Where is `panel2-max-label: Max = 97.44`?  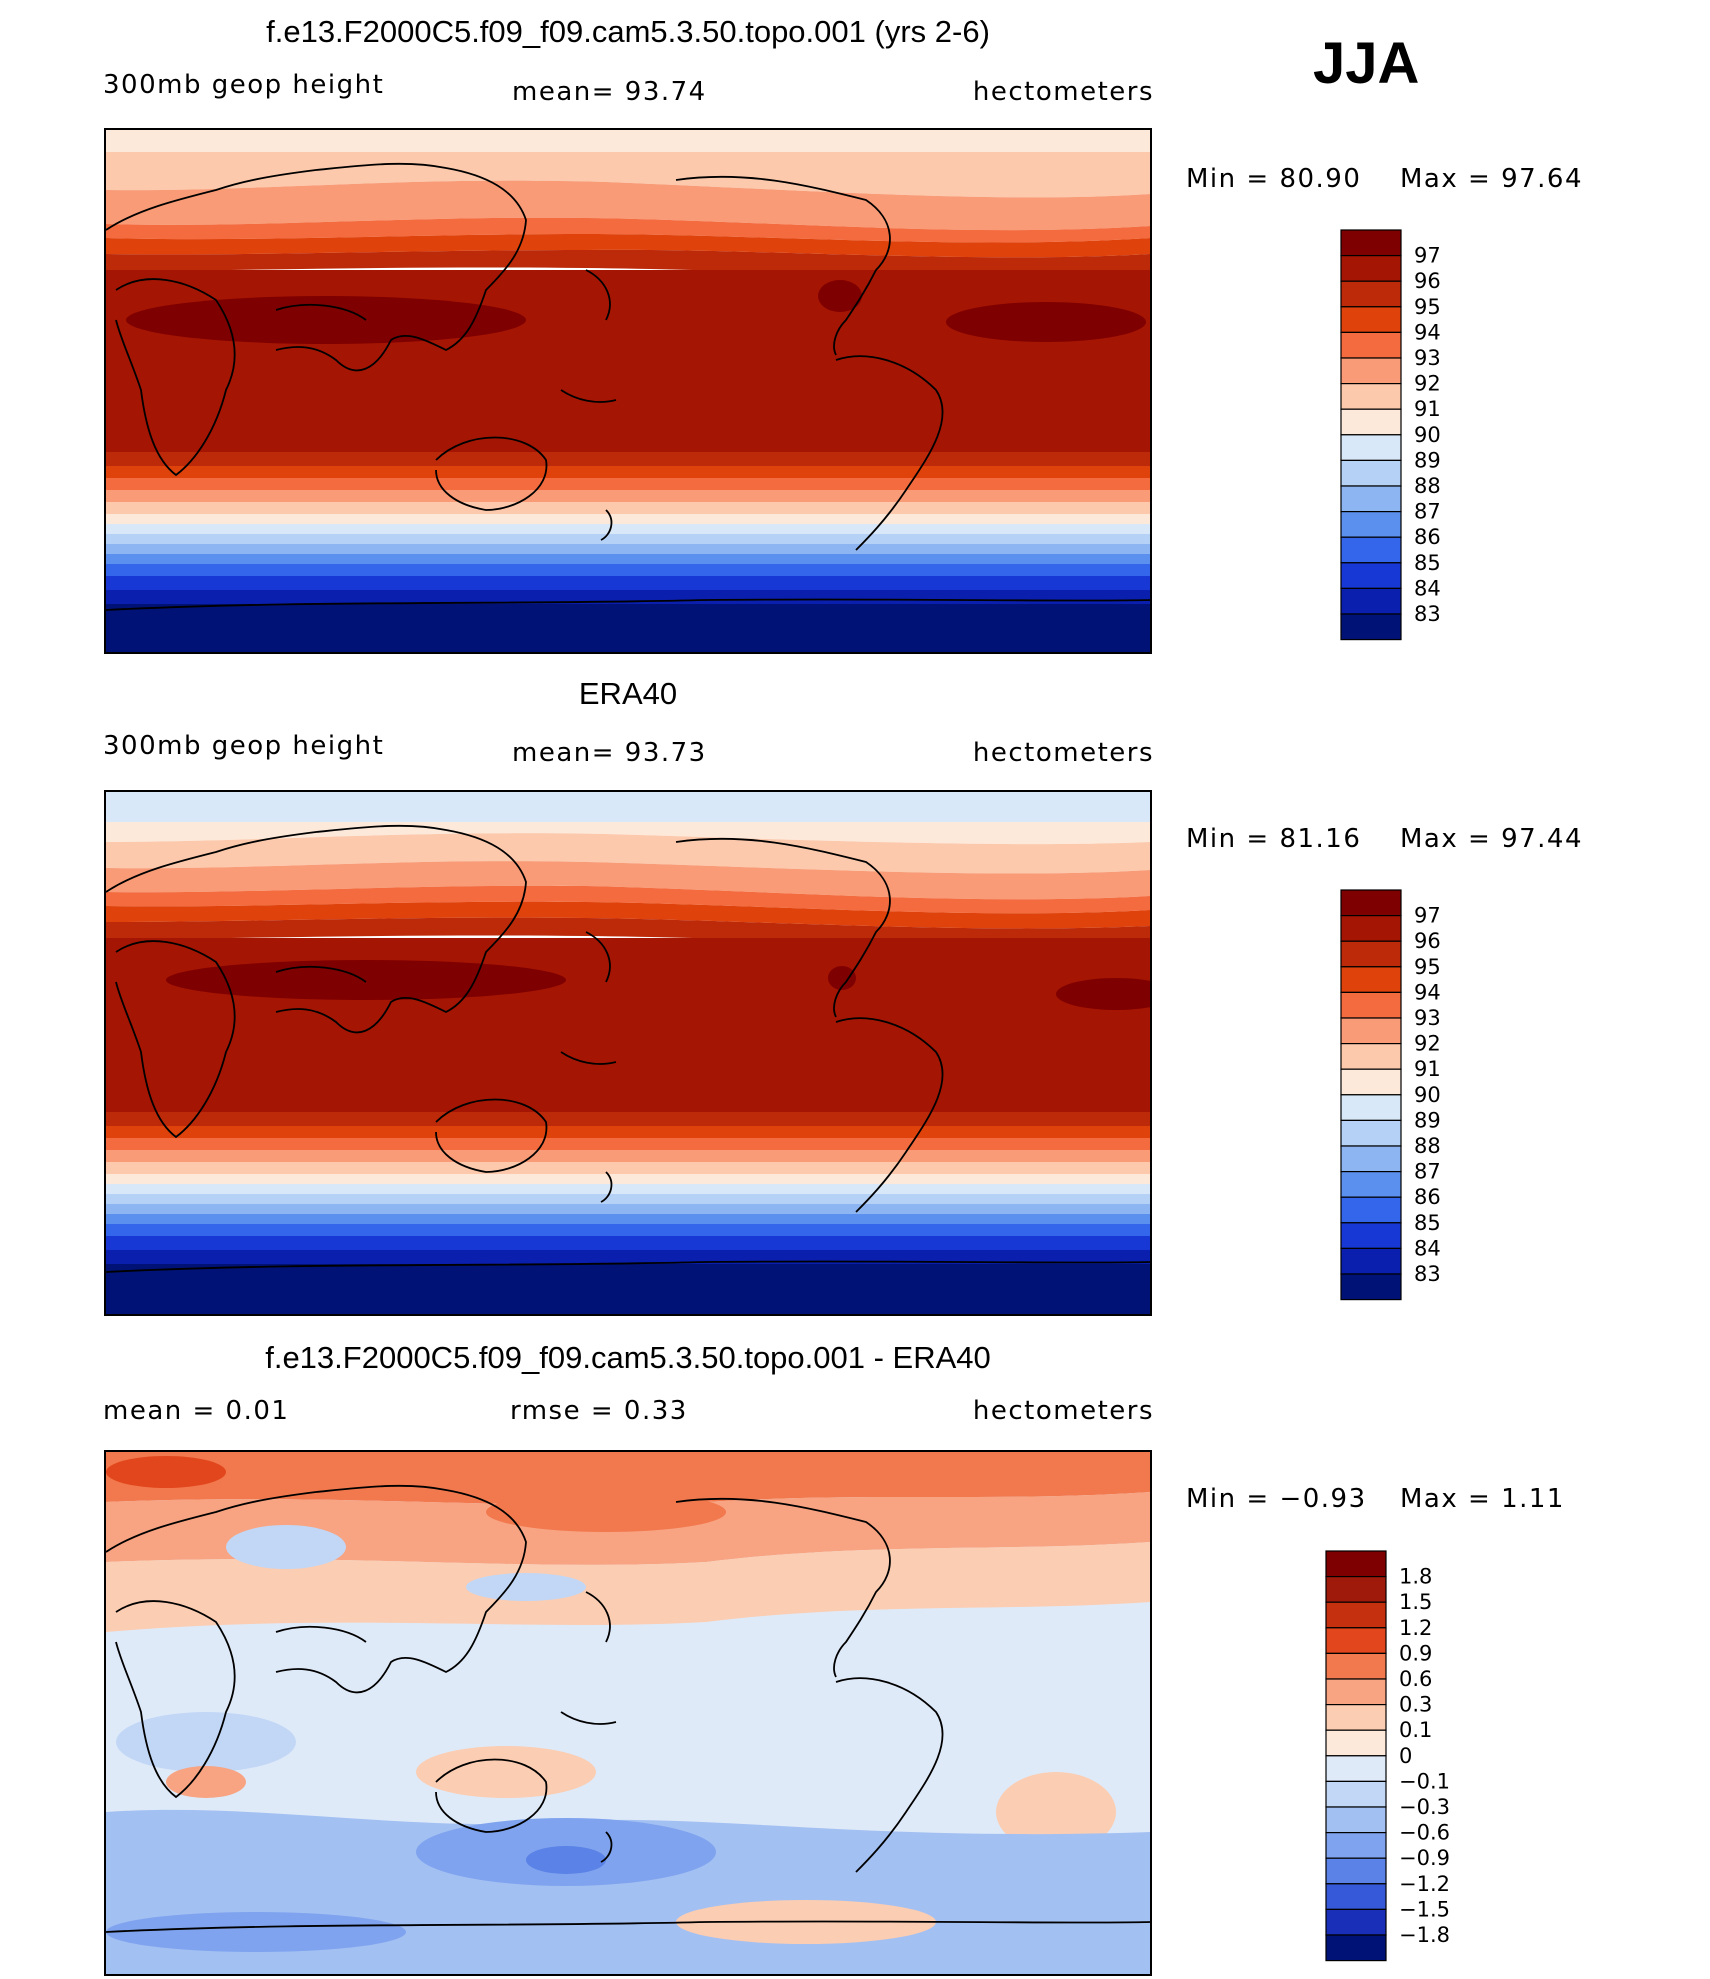 panel2-max-label: Max = 97.44 is located at coordinates (1491, 839).